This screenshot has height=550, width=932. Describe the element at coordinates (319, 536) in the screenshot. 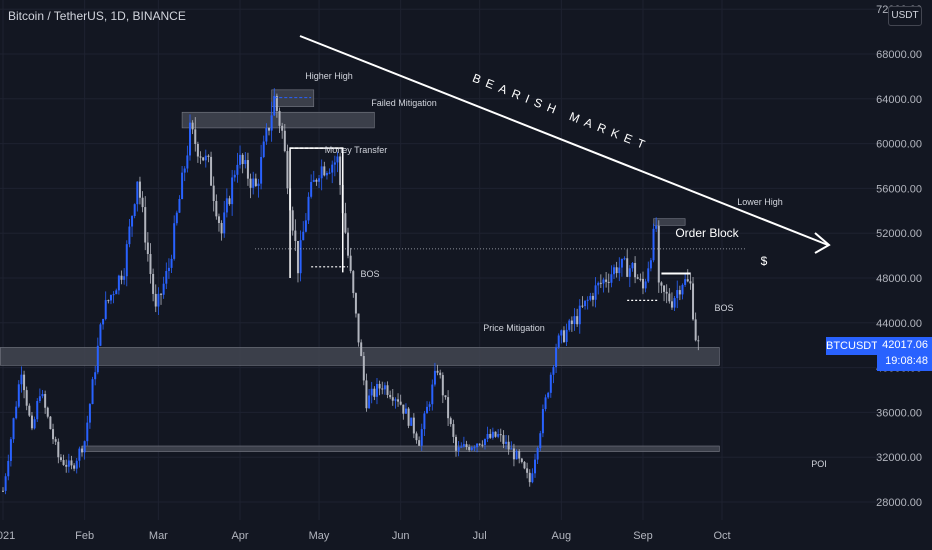

I see `x-tick-label: May` at that location.